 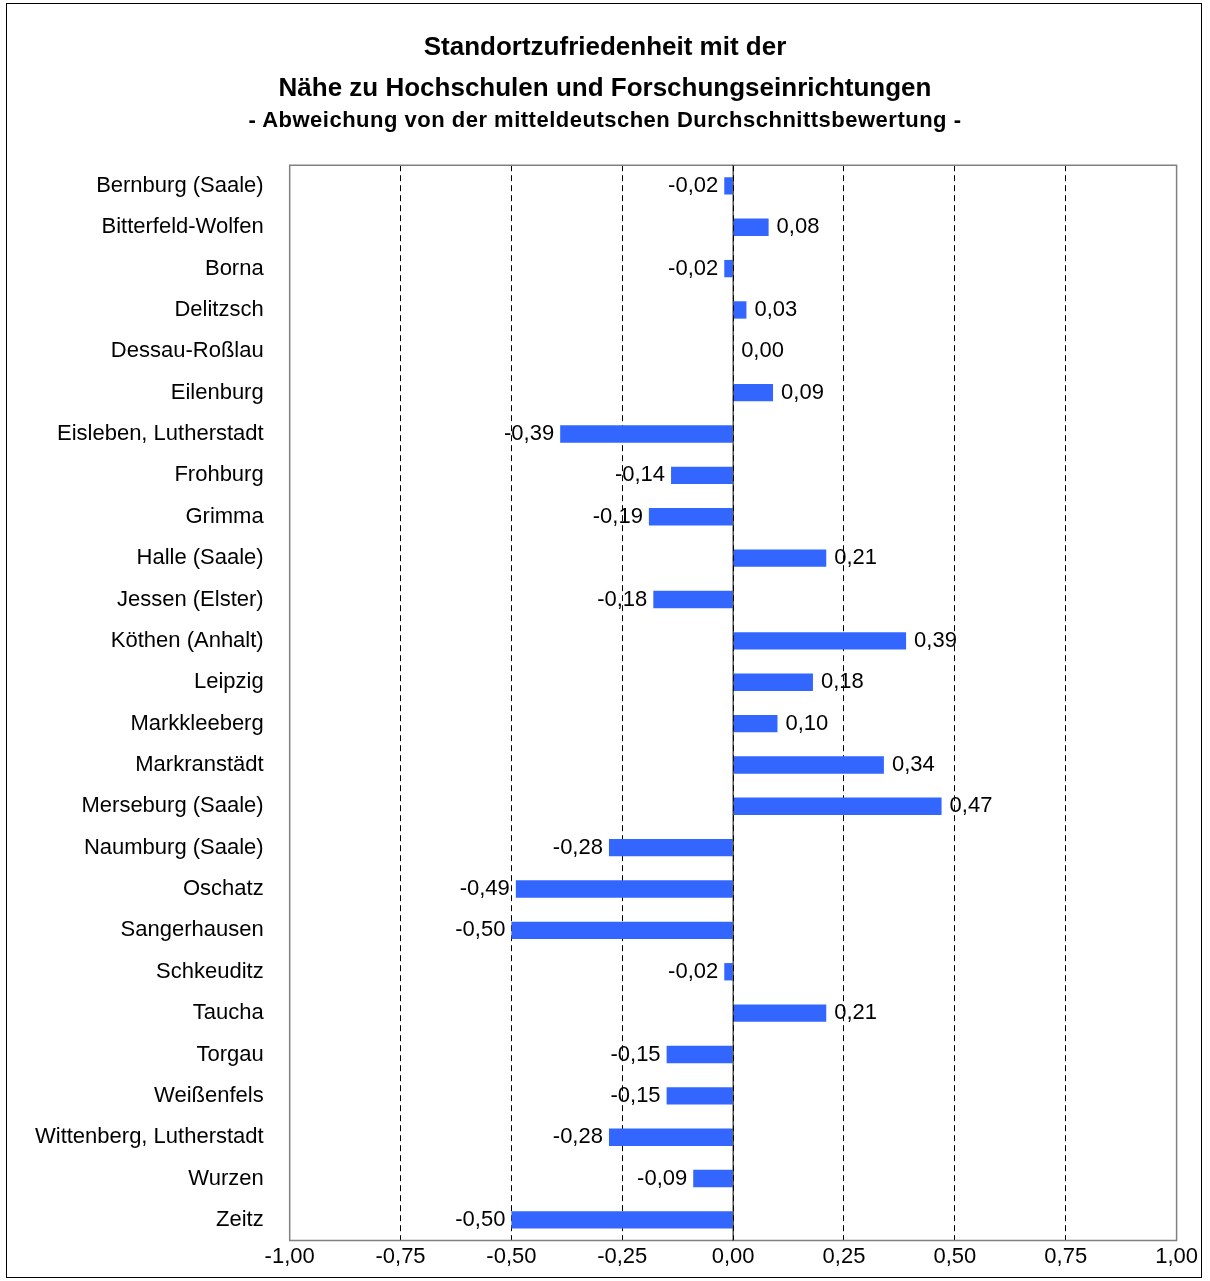 What do you see at coordinates (197, 722) in the screenshot?
I see `y-tick-label: Markkleeberg` at bounding box center [197, 722].